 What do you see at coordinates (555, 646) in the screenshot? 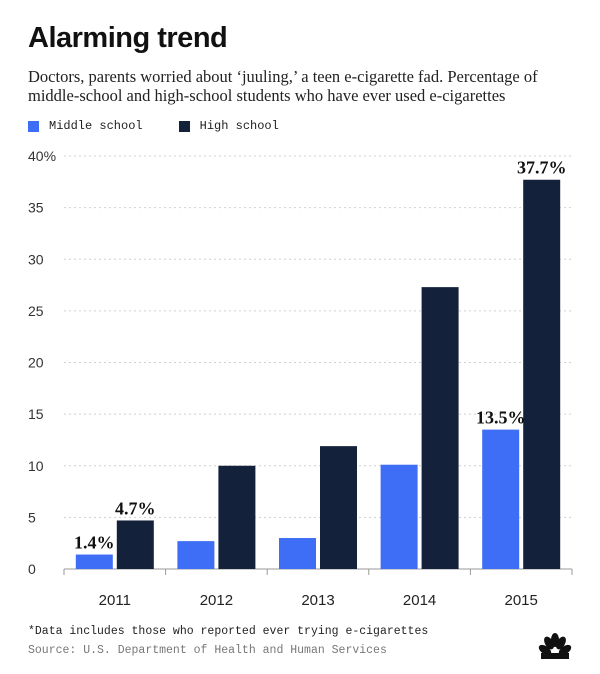
I see `peacock-logo-icon` at bounding box center [555, 646].